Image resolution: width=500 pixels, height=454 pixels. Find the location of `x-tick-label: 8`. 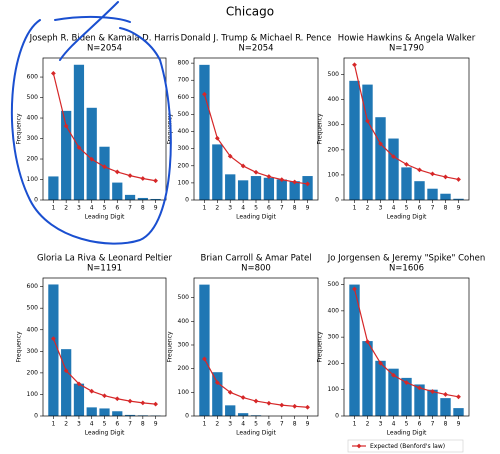

x-tick-label: 8 is located at coordinates (143, 424).